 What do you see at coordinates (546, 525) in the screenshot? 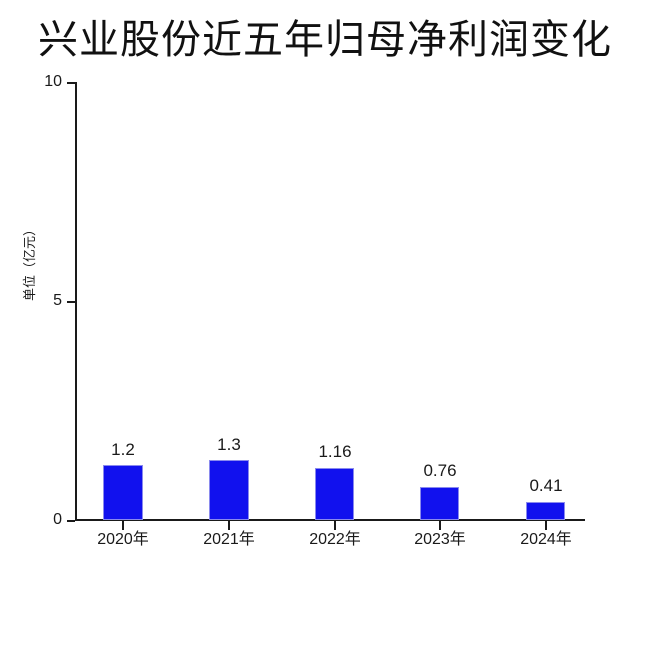
I see `x-tick-mark-2024` at bounding box center [546, 525].